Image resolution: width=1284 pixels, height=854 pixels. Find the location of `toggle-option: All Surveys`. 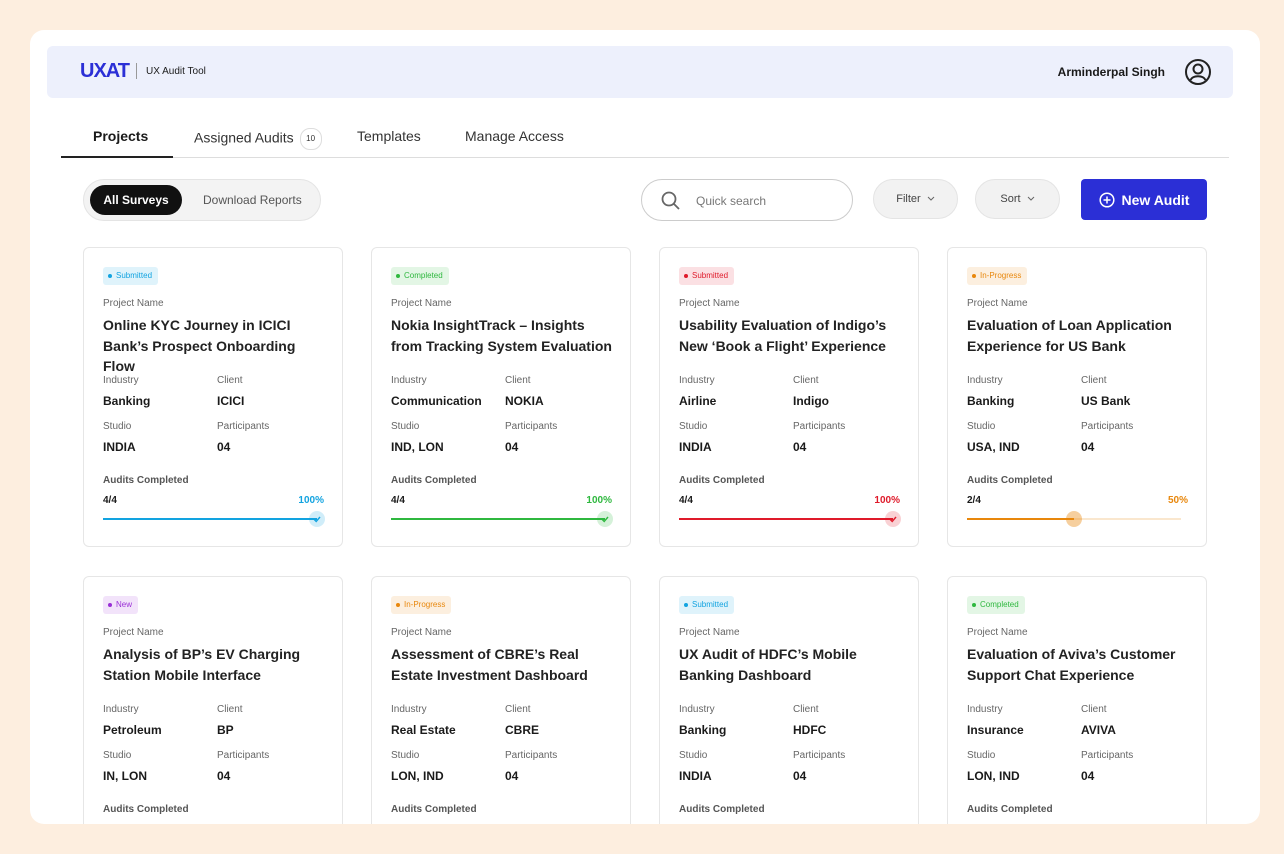

toggle-option: All Surveys is located at coordinates (136, 200).